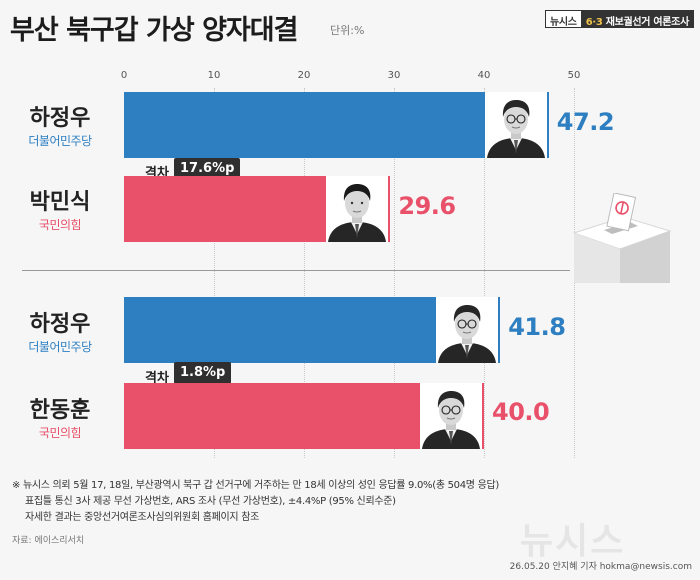  I want to click on candidate-name: 한동훈, so click(60, 410).